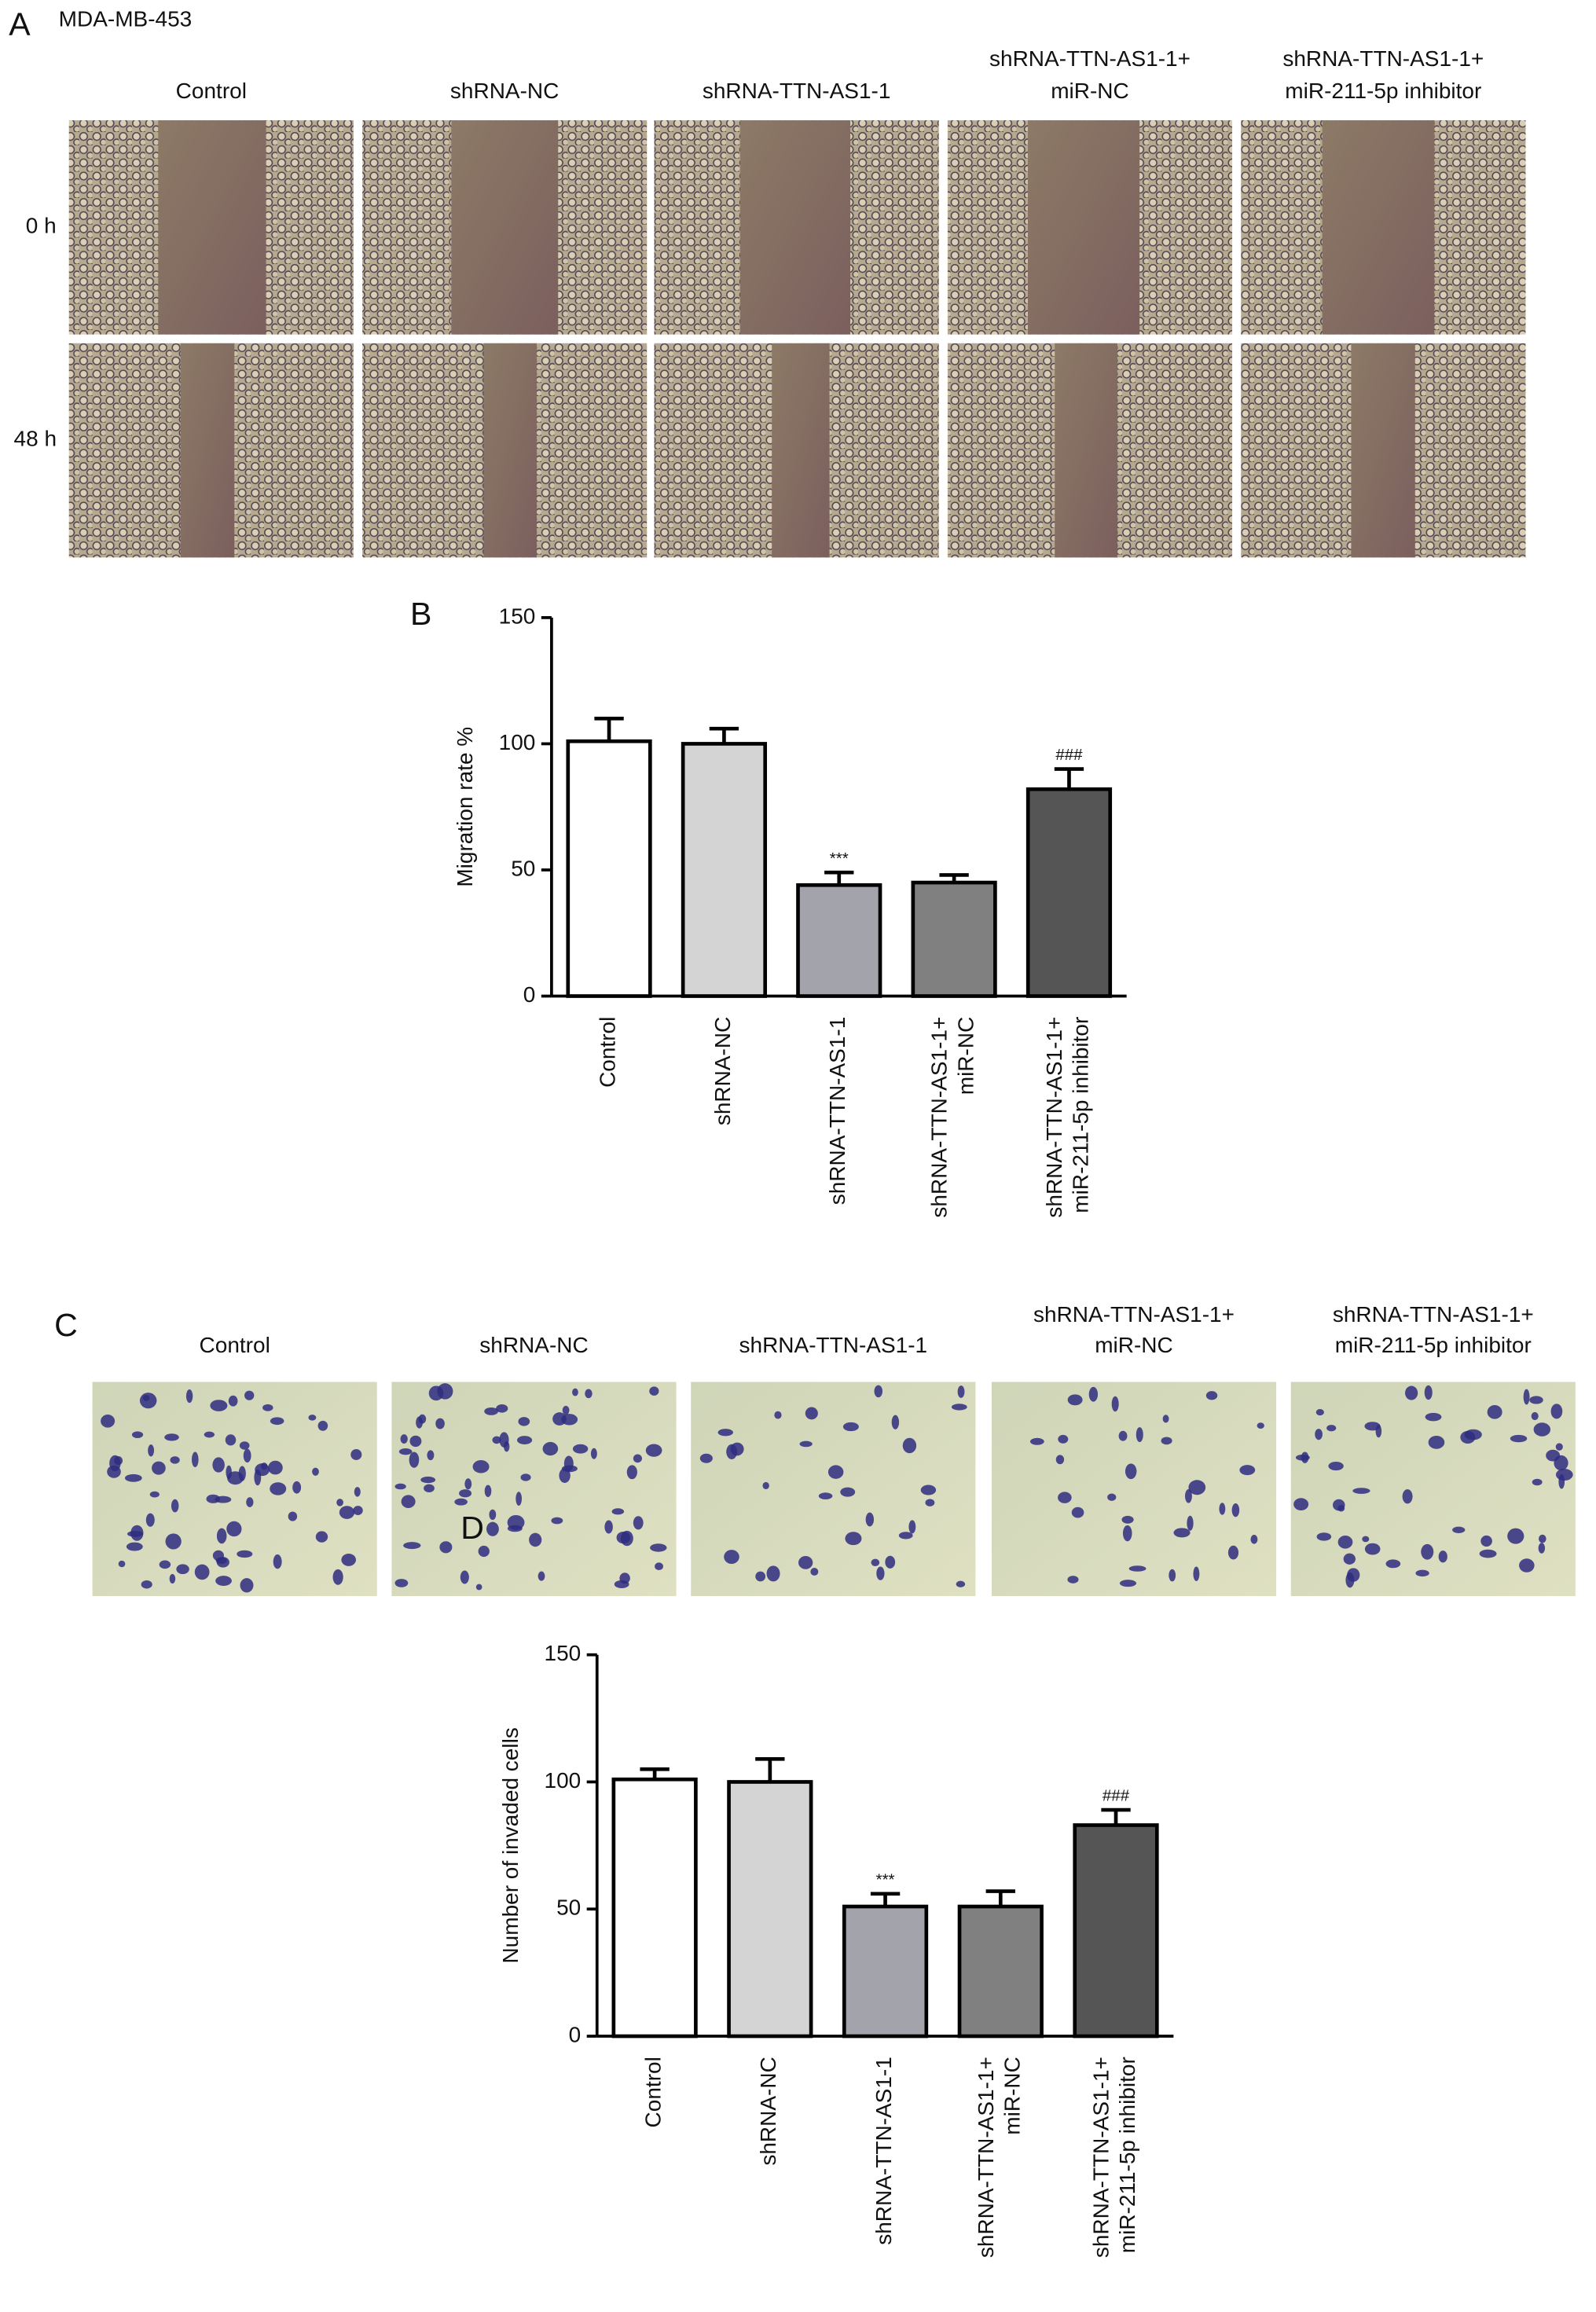  I want to click on x-tick-label: miR-211-5p inhibitor, so click(1081, 1115).